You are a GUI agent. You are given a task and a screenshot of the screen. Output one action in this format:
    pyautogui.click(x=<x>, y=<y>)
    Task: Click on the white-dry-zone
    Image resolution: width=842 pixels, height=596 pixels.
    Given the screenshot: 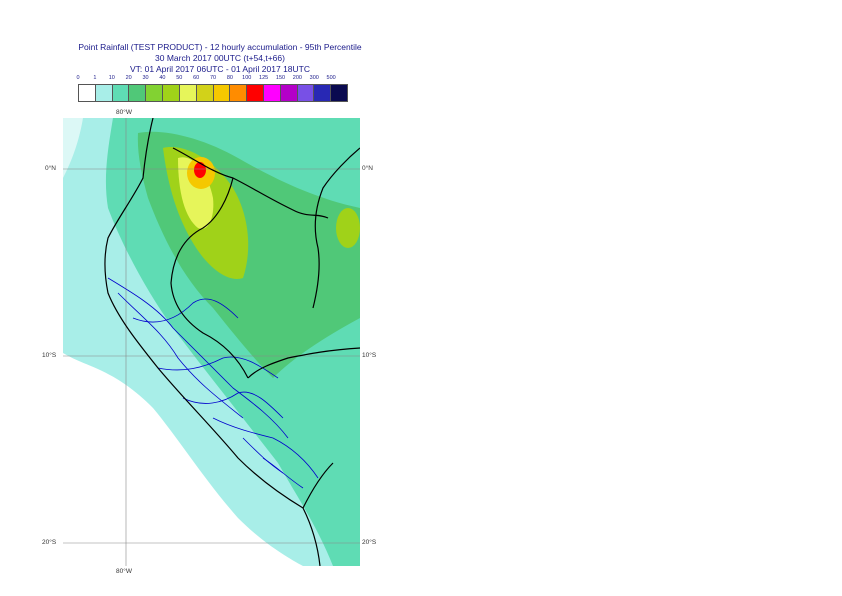 What is the action you would take?
    pyautogui.click(x=183, y=459)
    